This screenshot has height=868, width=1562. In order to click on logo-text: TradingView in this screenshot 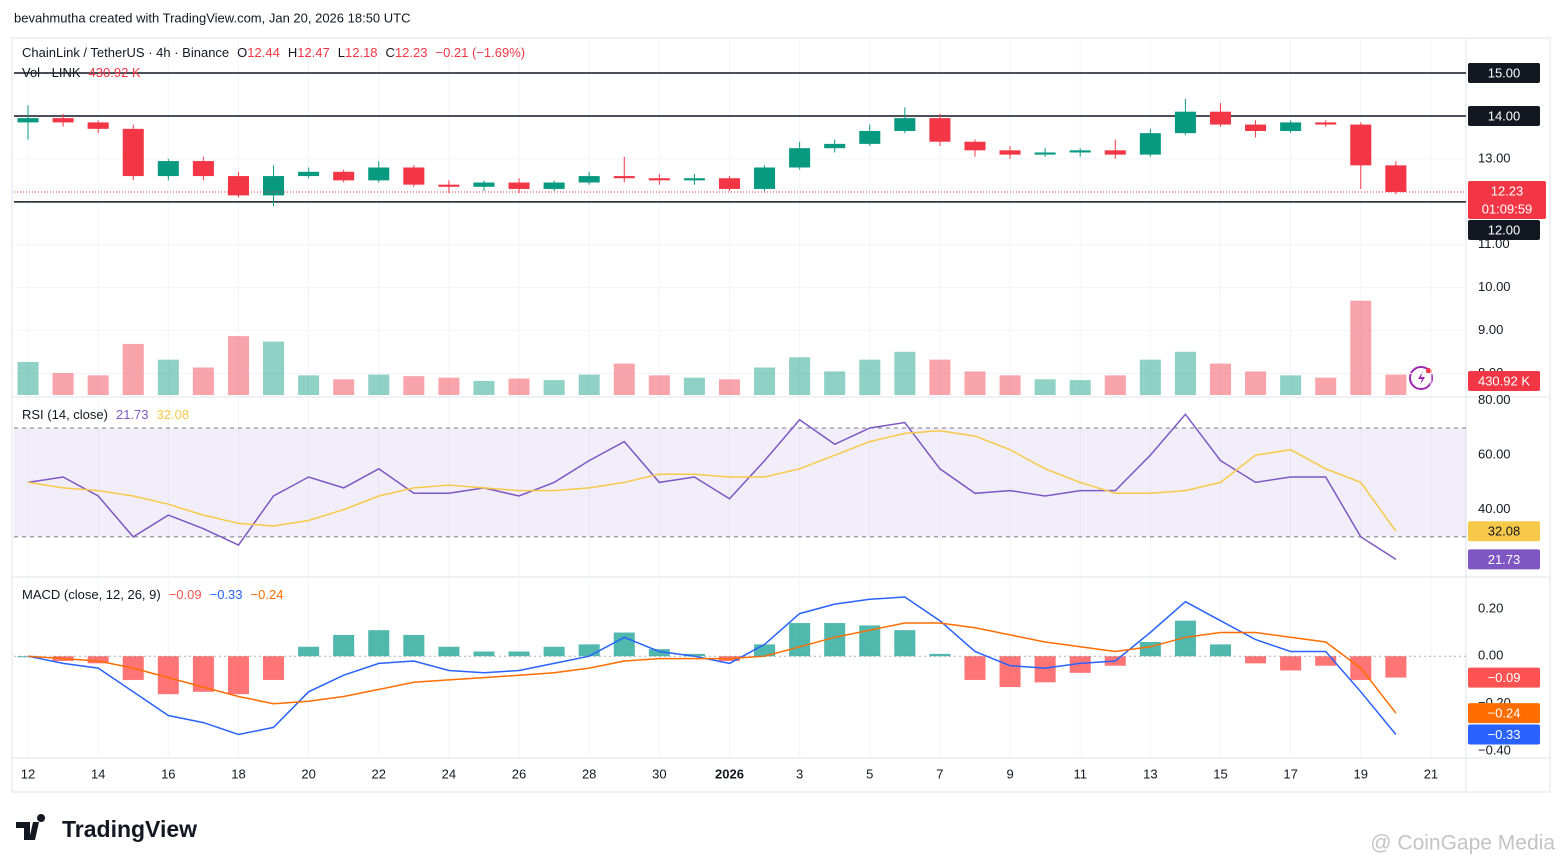, I will do `click(129, 829)`.